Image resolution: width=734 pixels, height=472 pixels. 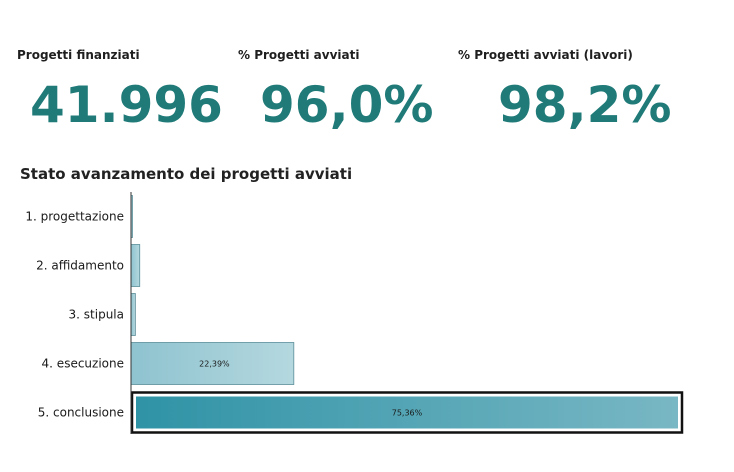 What do you see at coordinates (545, 55) in the screenshot?
I see `kpi-label: % Progetti avviati (lavori)` at bounding box center [545, 55].